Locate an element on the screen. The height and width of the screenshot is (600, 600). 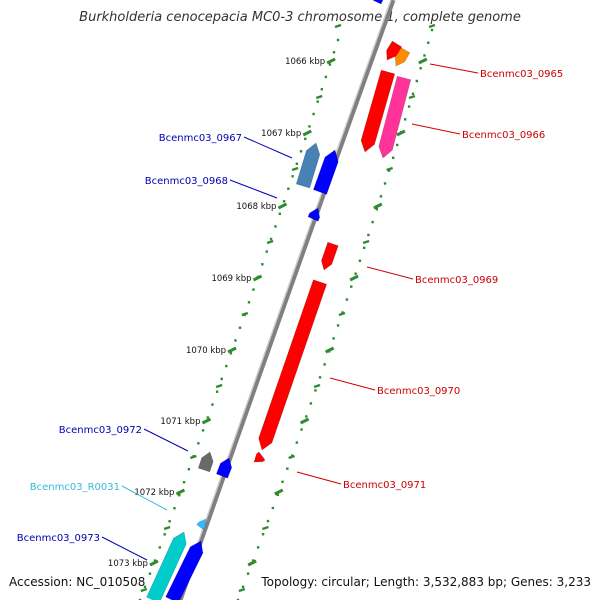
gene-label-bcenmc03-0973: Bcenmc03_0973 is located at coordinates (58, 538).